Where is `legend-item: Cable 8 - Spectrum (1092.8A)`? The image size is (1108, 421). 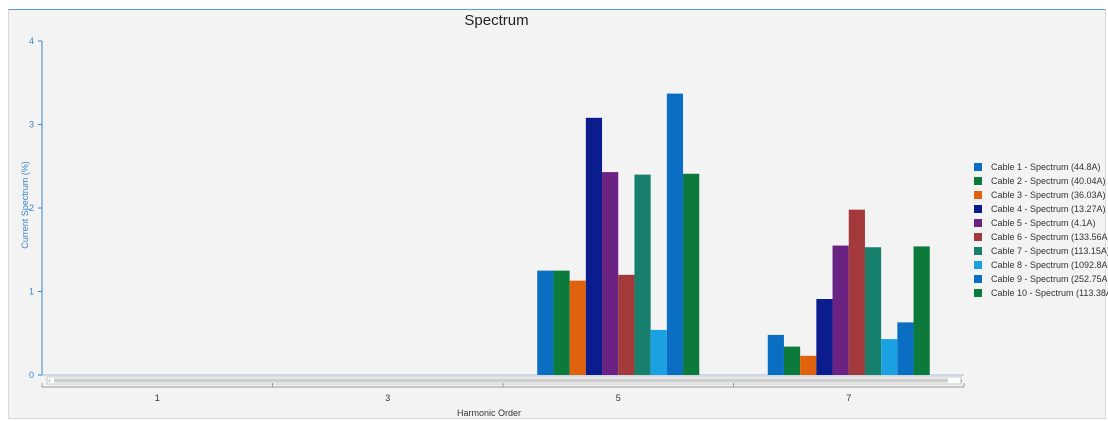
legend-item: Cable 8 - Spectrum (1092.8A) is located at coordinates (1041, 265).